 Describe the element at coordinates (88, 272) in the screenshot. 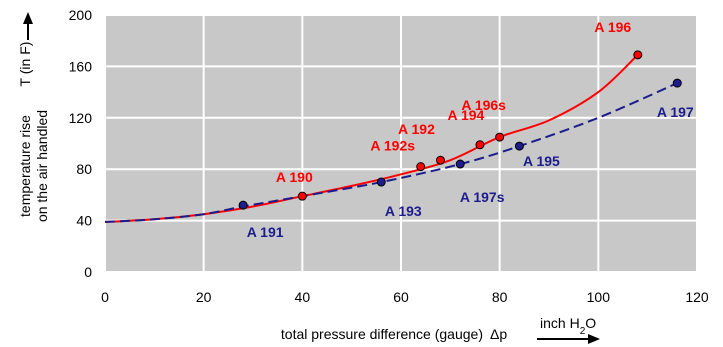

I see `y-tick-label: 0` at that location.